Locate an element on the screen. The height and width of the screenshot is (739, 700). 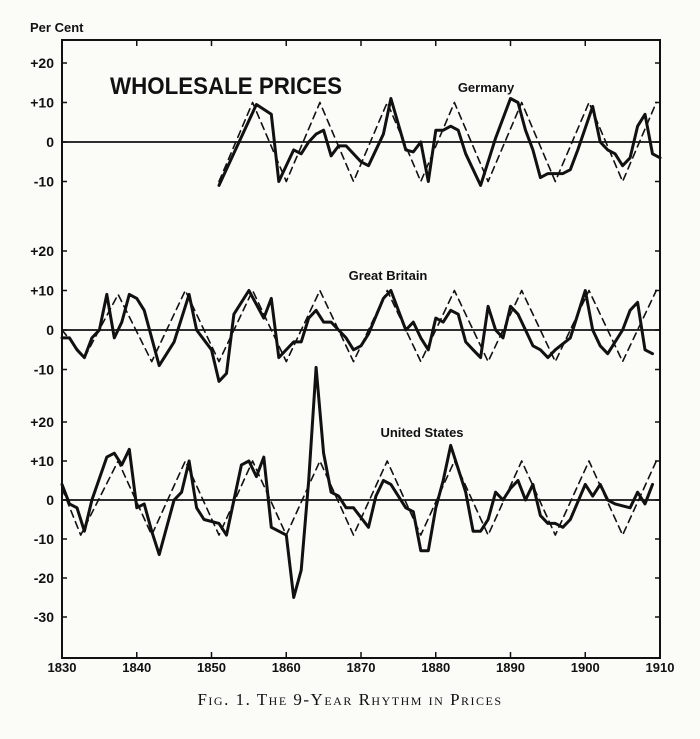
series-label: United States is located at coordinates (421, 432).